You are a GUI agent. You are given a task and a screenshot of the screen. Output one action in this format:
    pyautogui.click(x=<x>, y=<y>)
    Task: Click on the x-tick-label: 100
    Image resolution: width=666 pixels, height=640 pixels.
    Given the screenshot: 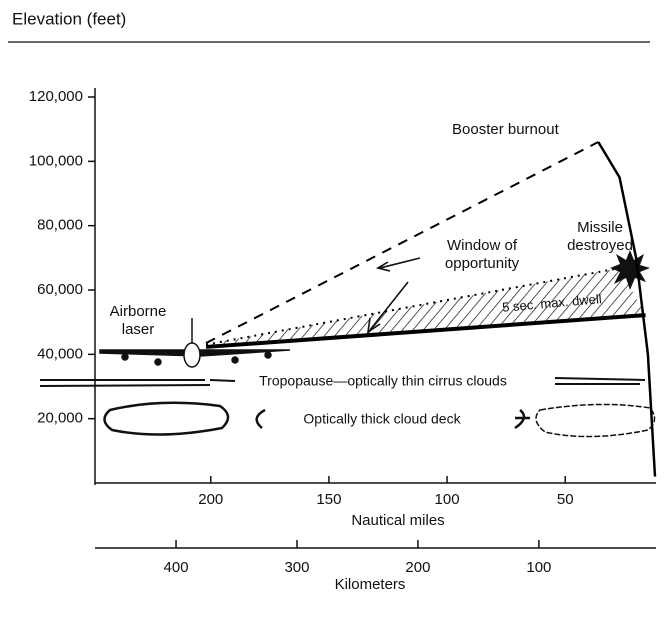 What is the action you would take?
    pyautogui.click(x=447, y=499)
    